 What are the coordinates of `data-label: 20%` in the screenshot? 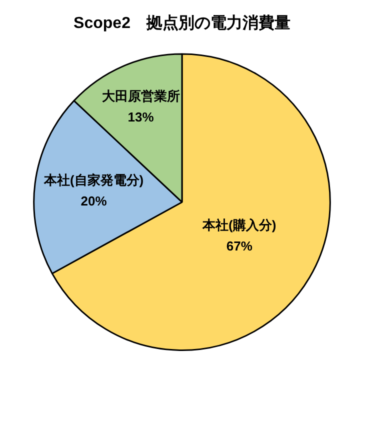 It's located at (94, 201).